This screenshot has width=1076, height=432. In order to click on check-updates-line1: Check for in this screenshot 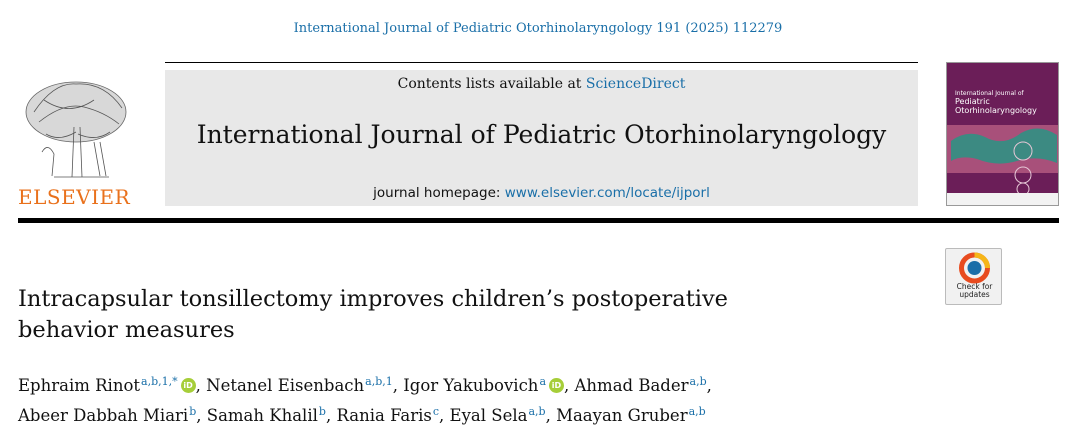, I will do `click(974, 286)`.